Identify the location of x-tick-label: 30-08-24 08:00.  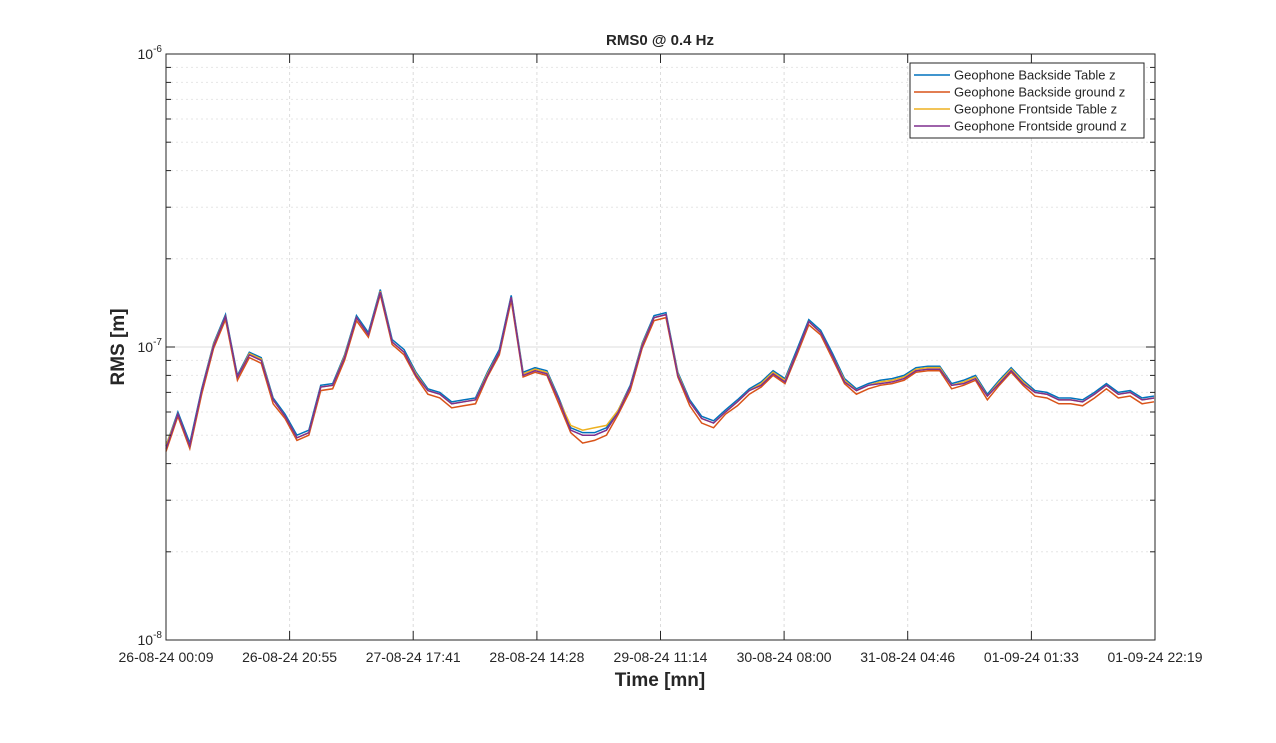
(784, 657).